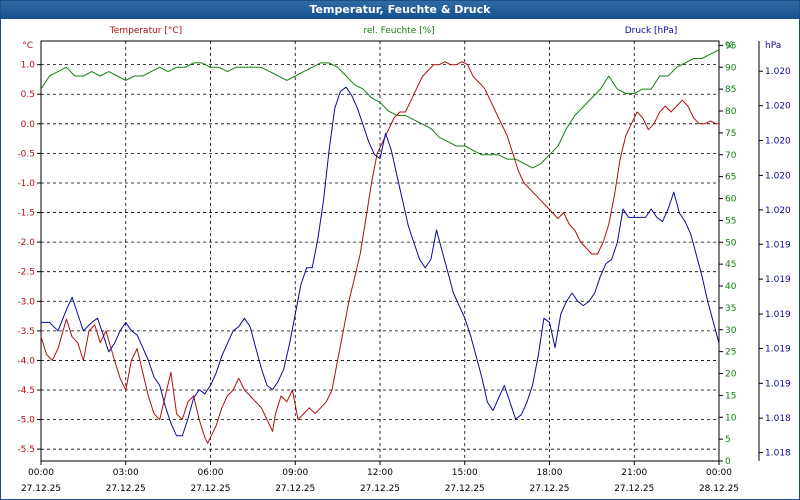 Image resolution: width=800 pixels, height=500 pixels. What do you see at coordinates (28, 95) in the screenshot?
I see `temperature-tick-label: 0.5` at bounding box center [28, 95].